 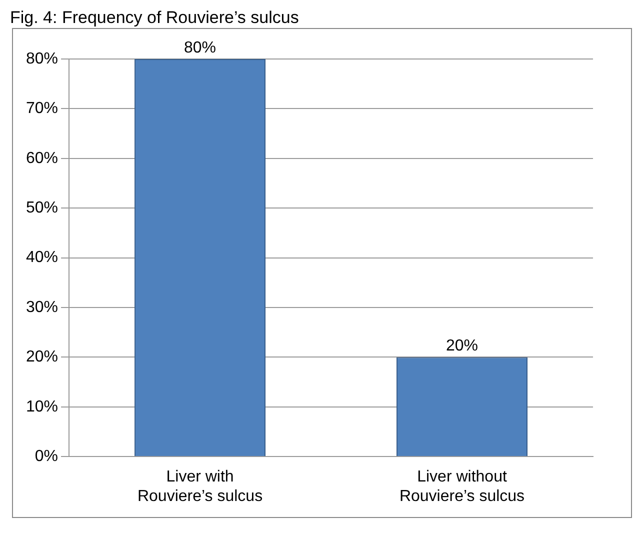 I want to click on y-tick-label: 0%, so click(x=46, y=457).